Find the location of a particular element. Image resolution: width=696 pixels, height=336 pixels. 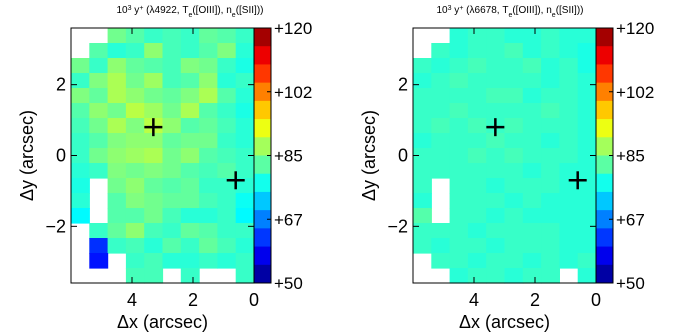

y-tick-label: 2 is located at coordinates (403, 85).